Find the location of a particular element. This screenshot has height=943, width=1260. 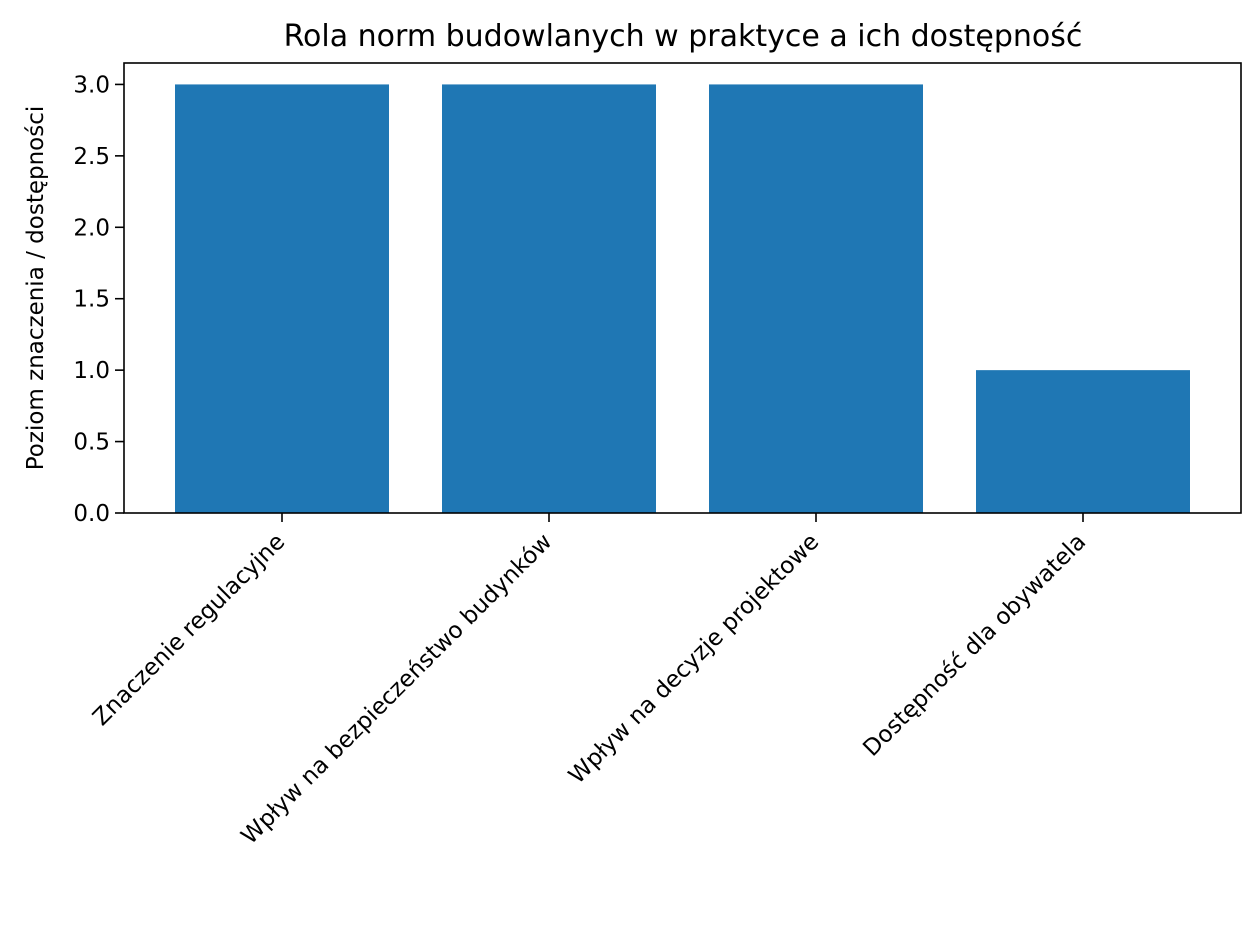

x-tick-label: Wpływ na decyzje projektowe is located at coordinates (694, 659).